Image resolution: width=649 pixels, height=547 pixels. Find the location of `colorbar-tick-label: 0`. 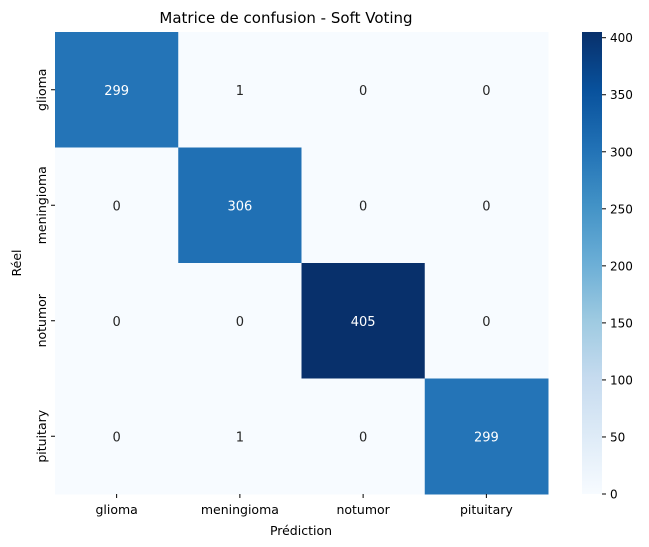

colorbar-tick-label: 0 is located at coordinates (614, 495).